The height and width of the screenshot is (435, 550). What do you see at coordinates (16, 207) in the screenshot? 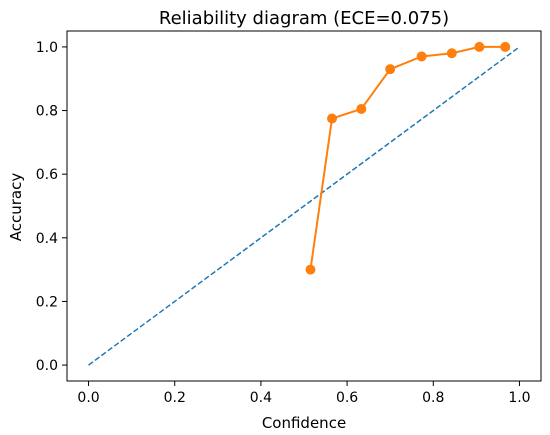
I see `y-axis-label: Accuracy` at bounding box center [16, 207].